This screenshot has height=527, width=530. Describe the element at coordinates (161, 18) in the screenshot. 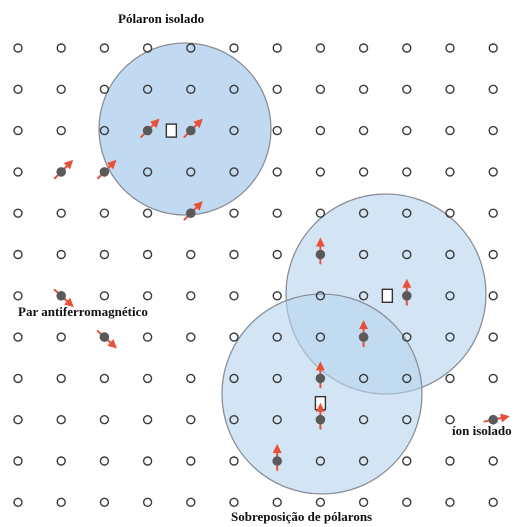

I see `isolated-polaron-label: Pólaron isolado` at that location.